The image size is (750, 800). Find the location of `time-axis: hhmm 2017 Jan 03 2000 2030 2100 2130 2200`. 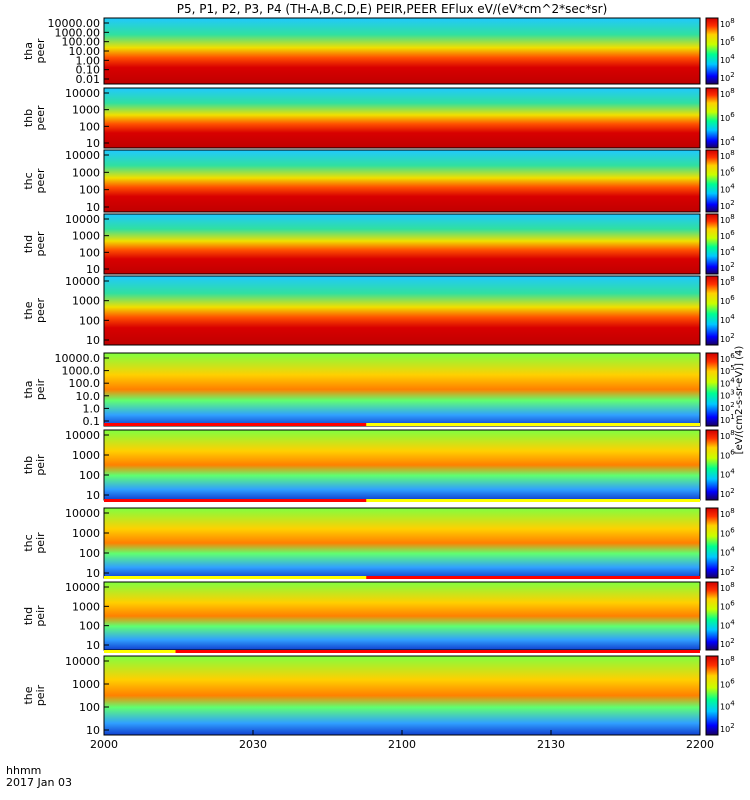

time-axis: hhmm 2017 Jan 03 2000 2030 2100 2130 2200 is located at coordinates (360, 759).